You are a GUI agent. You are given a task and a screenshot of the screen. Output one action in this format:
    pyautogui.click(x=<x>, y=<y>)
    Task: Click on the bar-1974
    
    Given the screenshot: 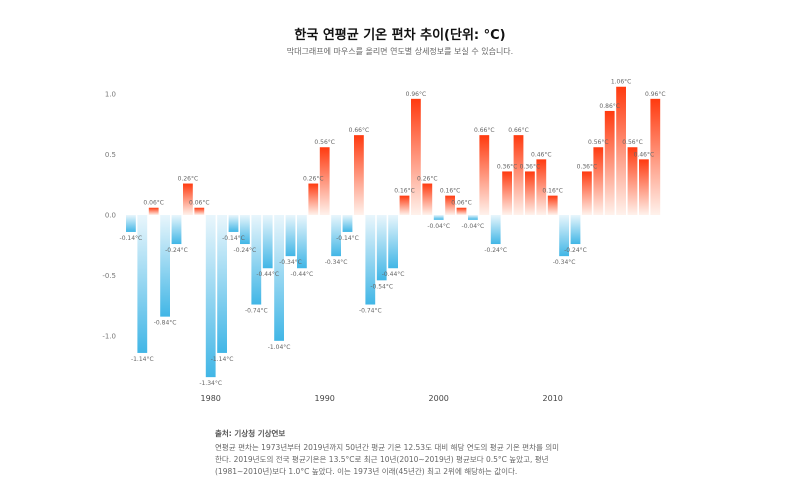 What is the action you would take?
    pyautogui.click(x=142, y=284)
    